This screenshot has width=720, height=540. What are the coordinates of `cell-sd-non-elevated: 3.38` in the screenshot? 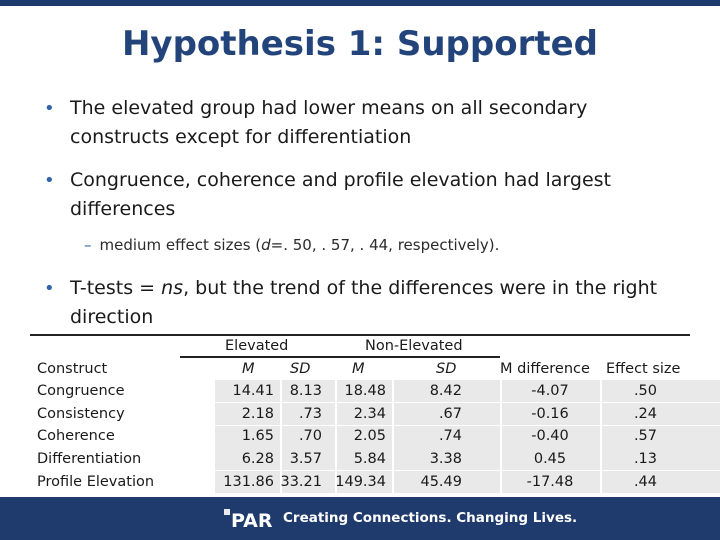 It's located at (445, 459).